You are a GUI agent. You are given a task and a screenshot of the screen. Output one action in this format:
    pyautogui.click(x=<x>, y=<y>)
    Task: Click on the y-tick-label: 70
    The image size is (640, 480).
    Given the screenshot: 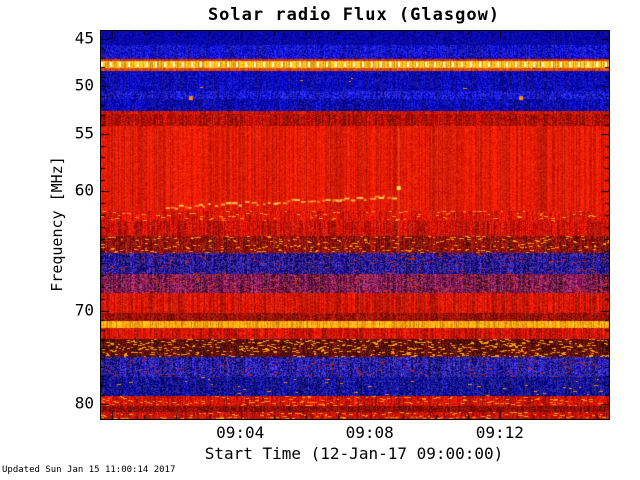 What is the action you would take?
    pyautogui.click(x=84, y=310)
    